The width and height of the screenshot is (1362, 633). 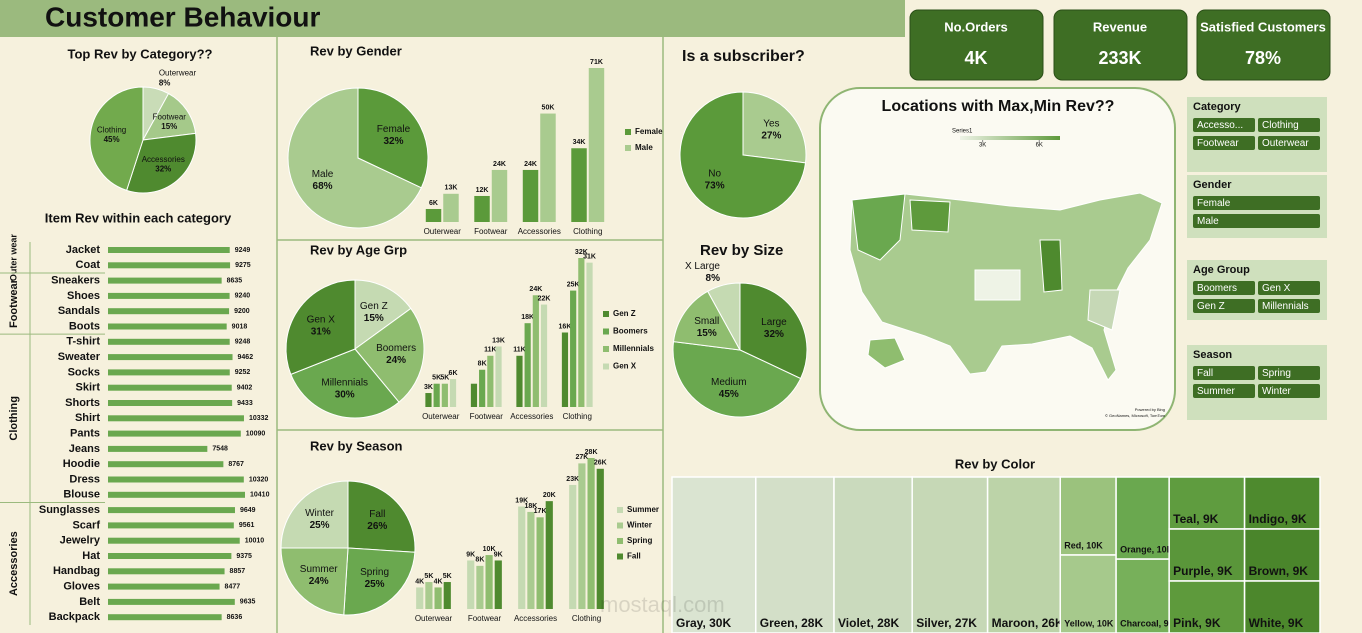 What do you see at coordinates (69, 510) in the screenshot?
I see `y-tick-label: Sunglasses` at bounding box center [69, 510].